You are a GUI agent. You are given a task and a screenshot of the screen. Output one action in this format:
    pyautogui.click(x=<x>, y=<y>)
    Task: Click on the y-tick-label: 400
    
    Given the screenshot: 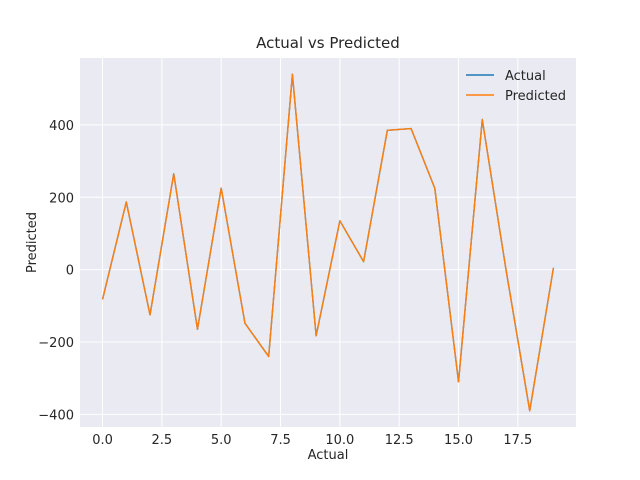 What is the action you would take?
    pyautogui.click(x=61, y=126)
    